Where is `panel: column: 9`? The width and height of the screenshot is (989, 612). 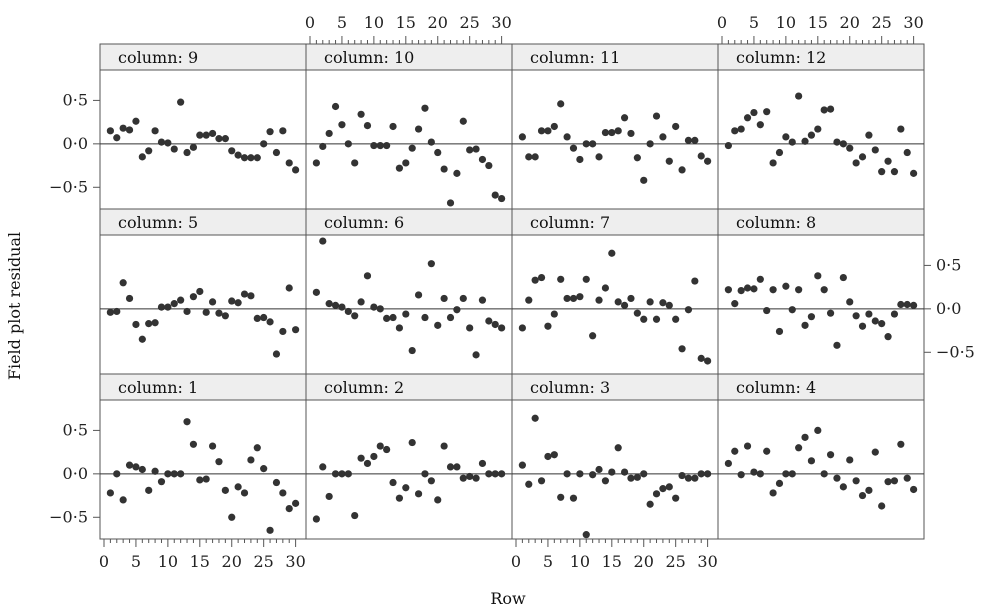 panel: column: 9 is located at coordinates (203, 126).